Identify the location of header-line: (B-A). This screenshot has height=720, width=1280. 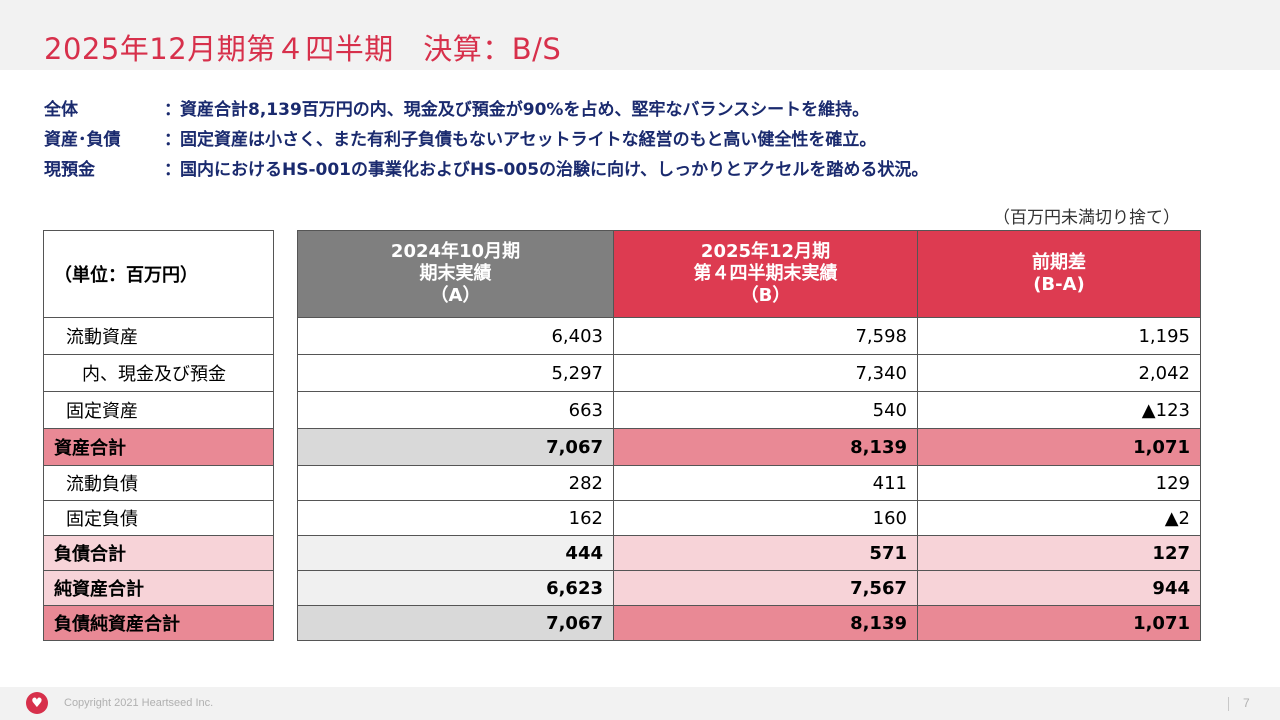
(1059, 284).